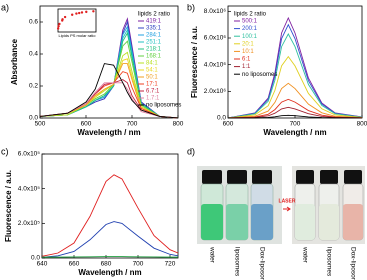 Image resolution: width=367 pixels, height=280 pixels. I want to click on legend-entry: 20:1, so click(248, 44).